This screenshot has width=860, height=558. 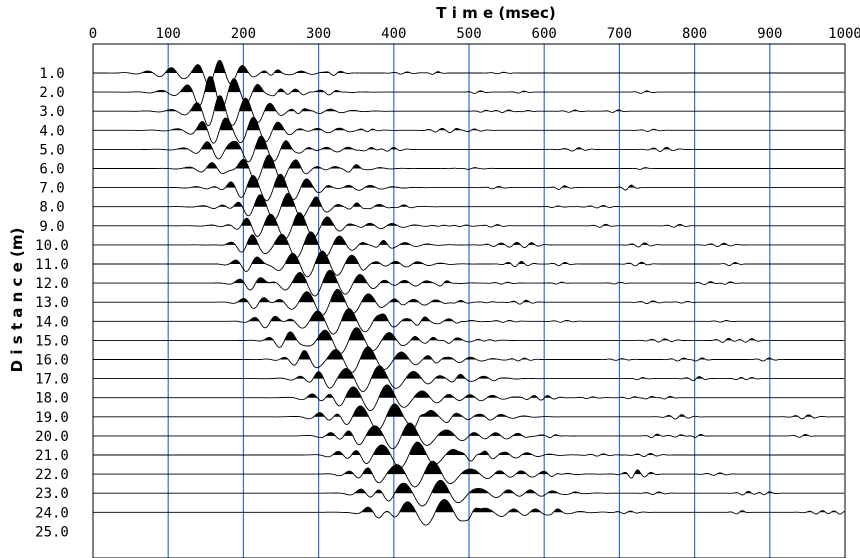 What do you see at coordinates (51, 189) in the screenshot?
I see `y-tick-label: 7.0` at bounding box center [51, 189].